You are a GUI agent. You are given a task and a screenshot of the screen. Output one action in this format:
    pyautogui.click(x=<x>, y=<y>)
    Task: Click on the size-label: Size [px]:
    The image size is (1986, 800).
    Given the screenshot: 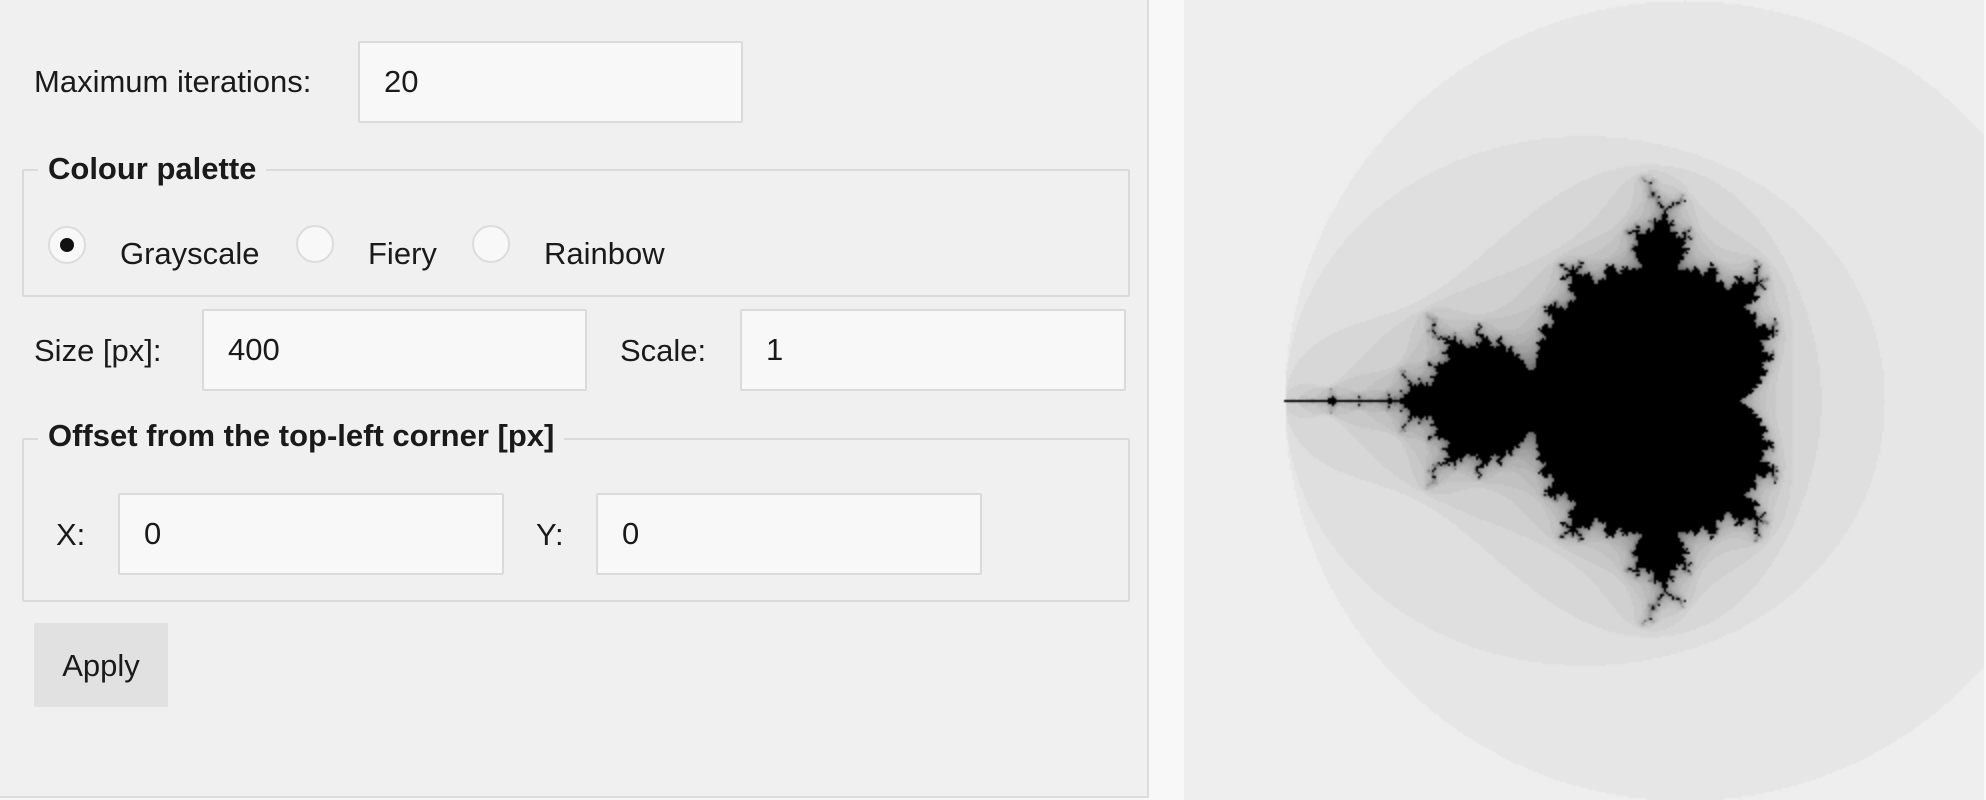 What is the action you would take?
    pyautogui.click(x=98, y=350)
    